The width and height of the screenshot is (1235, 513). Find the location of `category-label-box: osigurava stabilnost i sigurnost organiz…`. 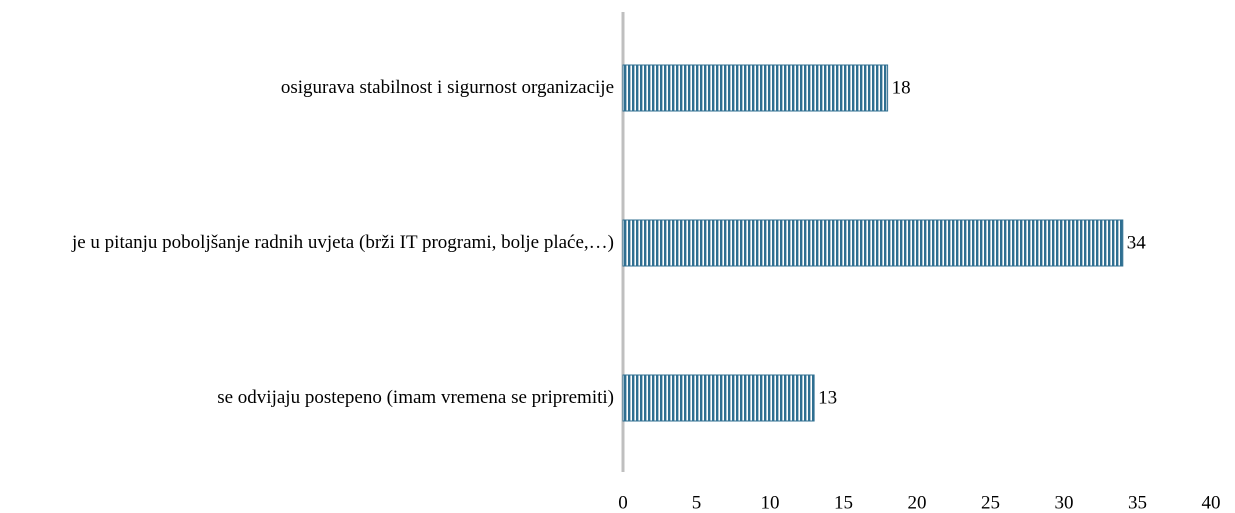

category-label-box: osigurava stabilnost i sigurnost organiz… is located at coordinates (447, 87).